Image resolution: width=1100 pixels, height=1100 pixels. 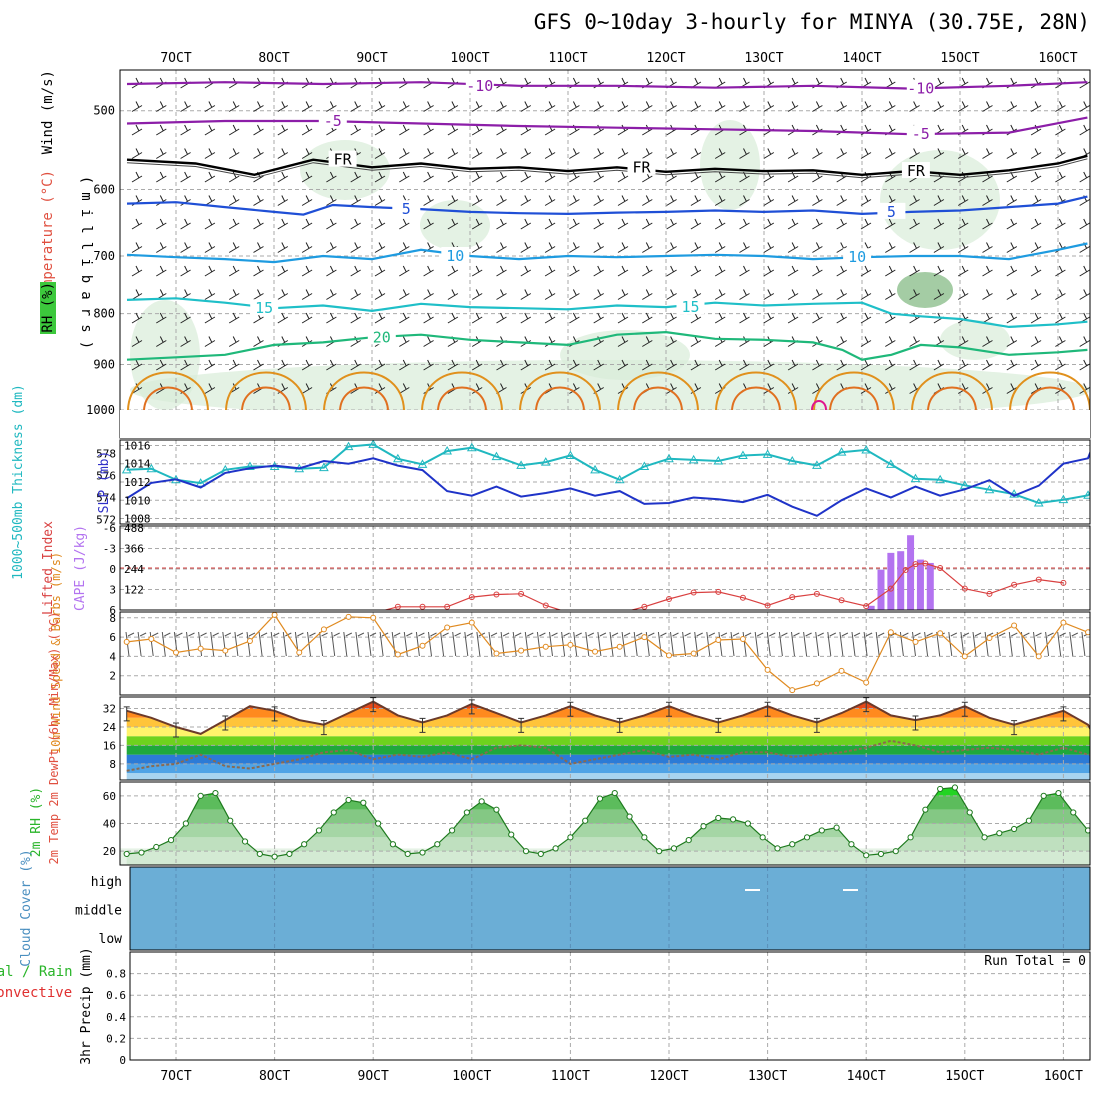 What do you see at coordinates (959, 58) in the screenshot?
I see `date-label-top: 15OCT` at bounding box center [959, 58].